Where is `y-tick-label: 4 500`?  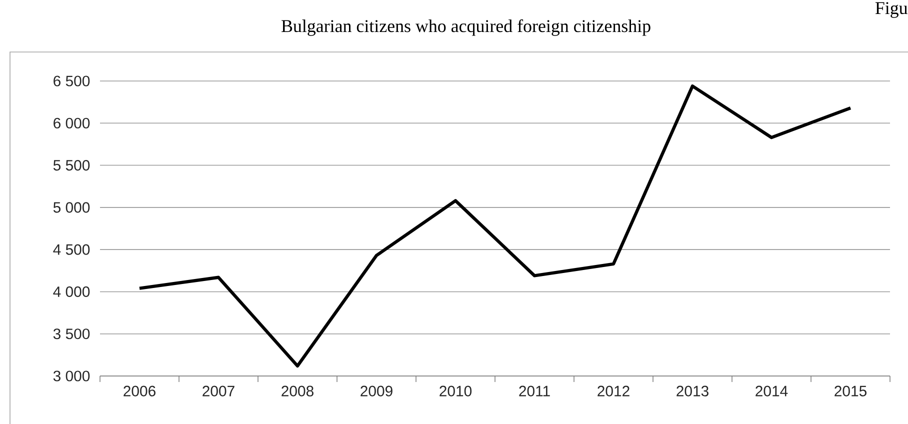
y-tick-label: 4 500 is located at coordinates (71, 249).